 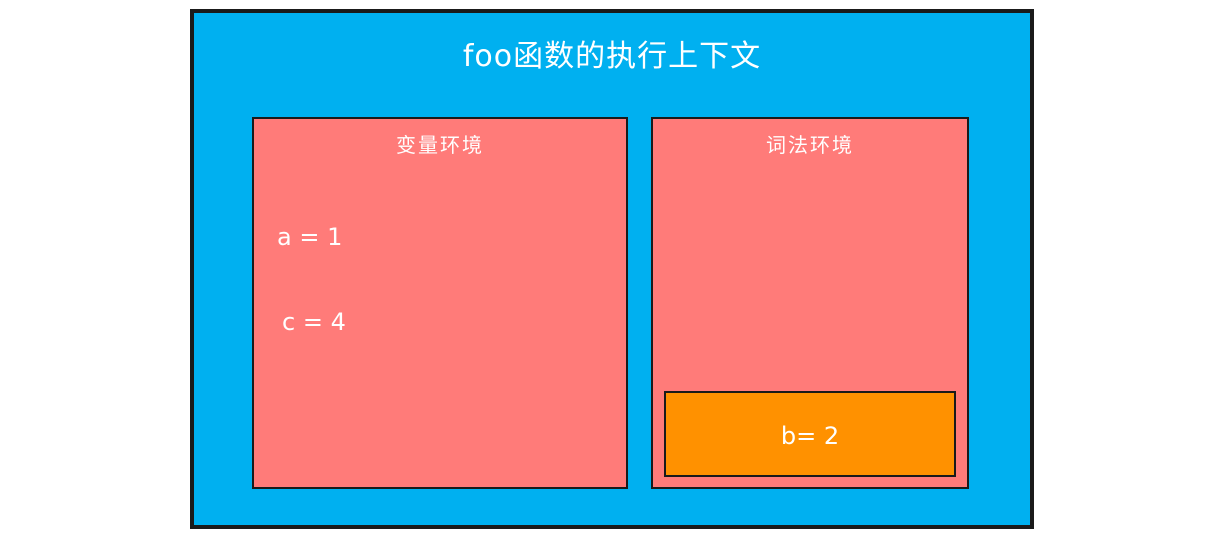 What do you see at coordinates (314, 322) in the screenshot?
I see `variable-c: c = 4` at bounding box center [314, 322].